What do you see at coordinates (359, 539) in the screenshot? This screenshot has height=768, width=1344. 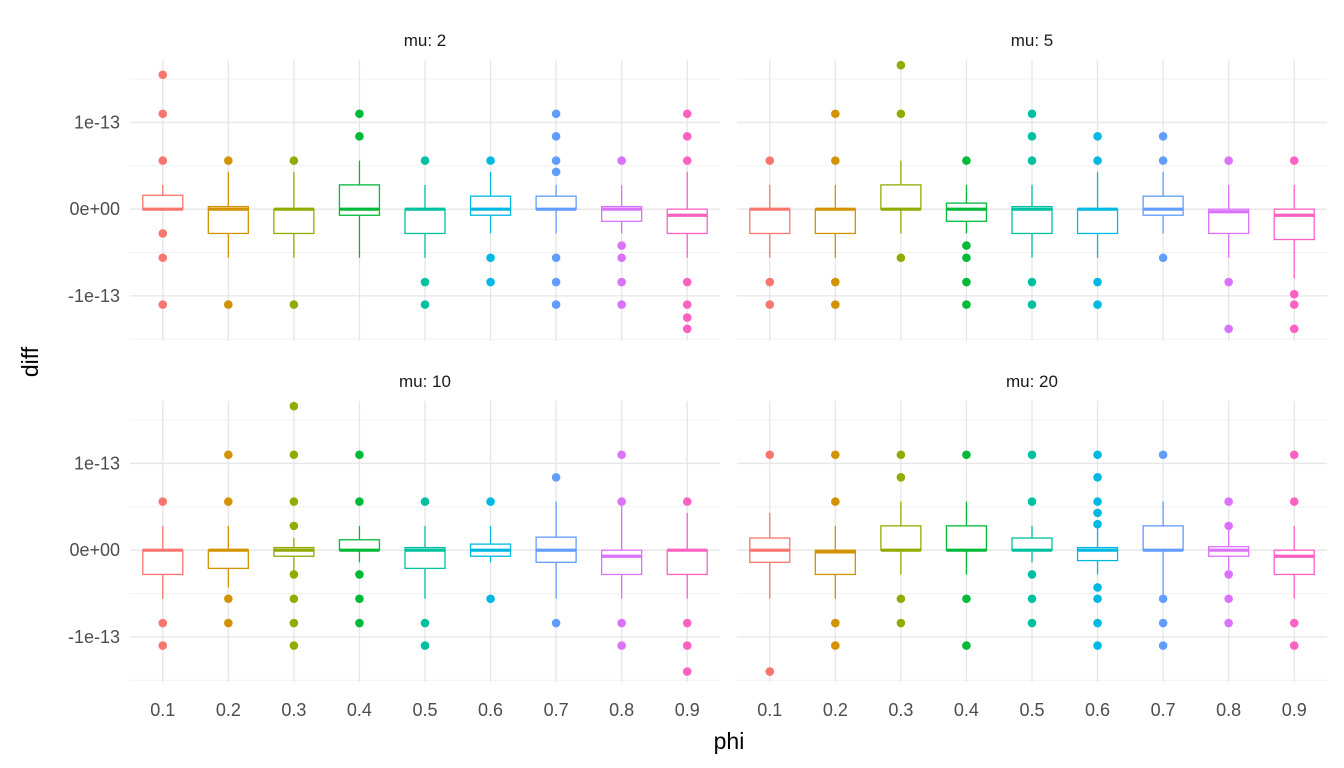 I see `box-0.4` at bounding box center [359, 539].